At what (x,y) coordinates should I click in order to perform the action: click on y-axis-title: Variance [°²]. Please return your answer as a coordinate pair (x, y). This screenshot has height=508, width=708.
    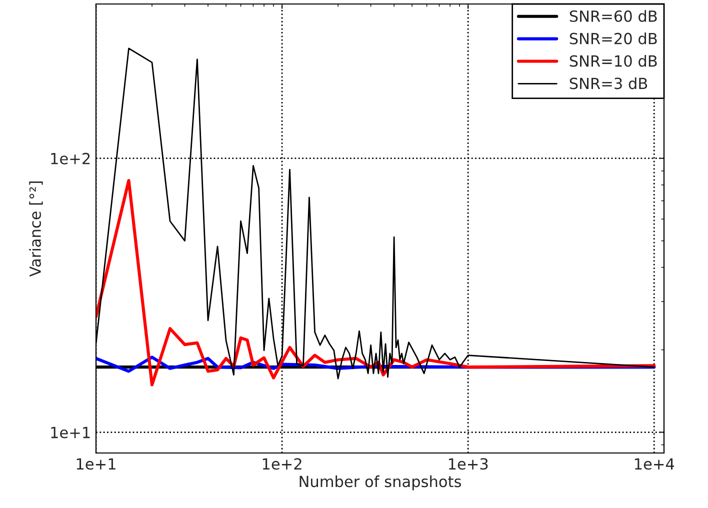
    Looking at the image, I should click on (36, 229).